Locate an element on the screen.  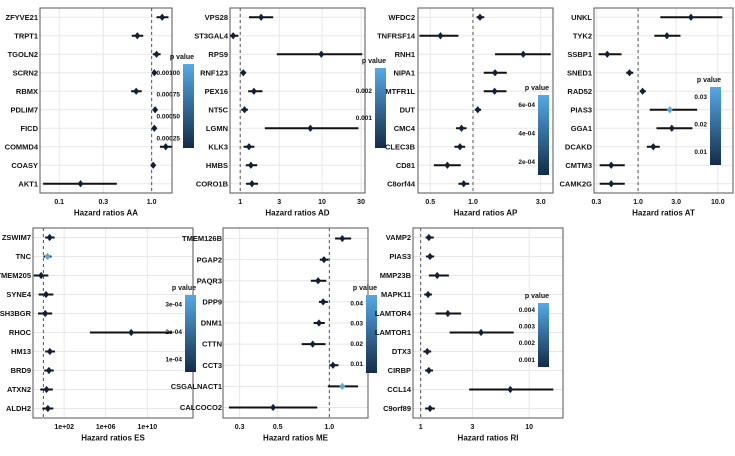
x-tick-label: 1.0 is located at coordinates (638, 202).